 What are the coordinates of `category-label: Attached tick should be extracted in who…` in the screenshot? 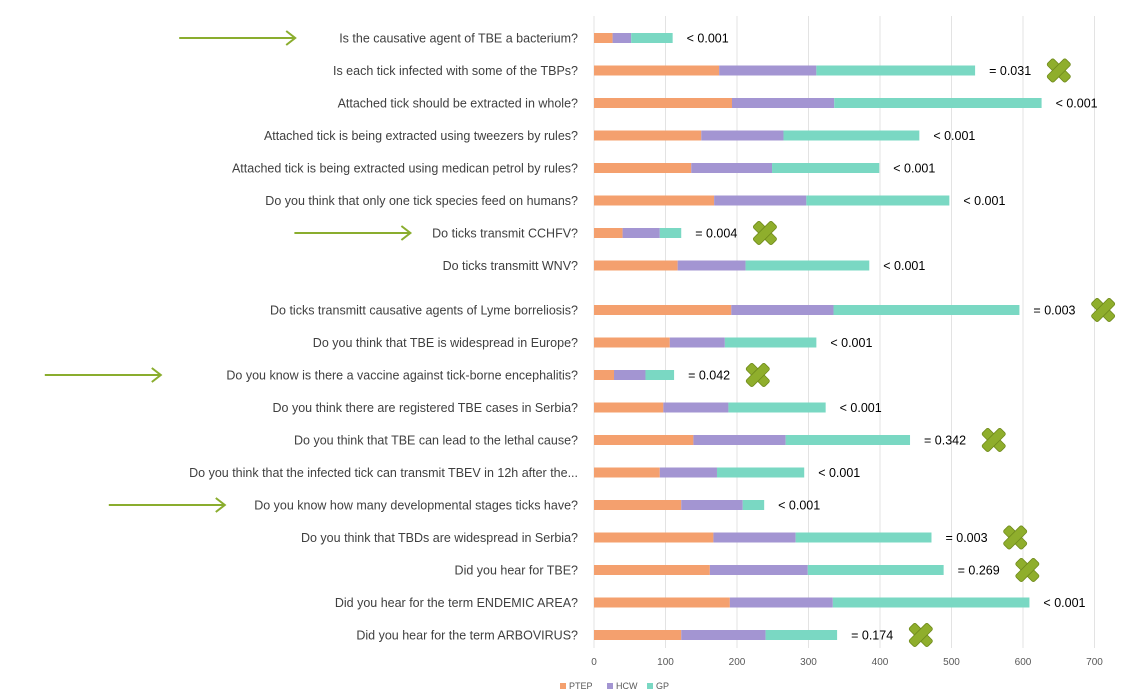 It's located at (458, 104).